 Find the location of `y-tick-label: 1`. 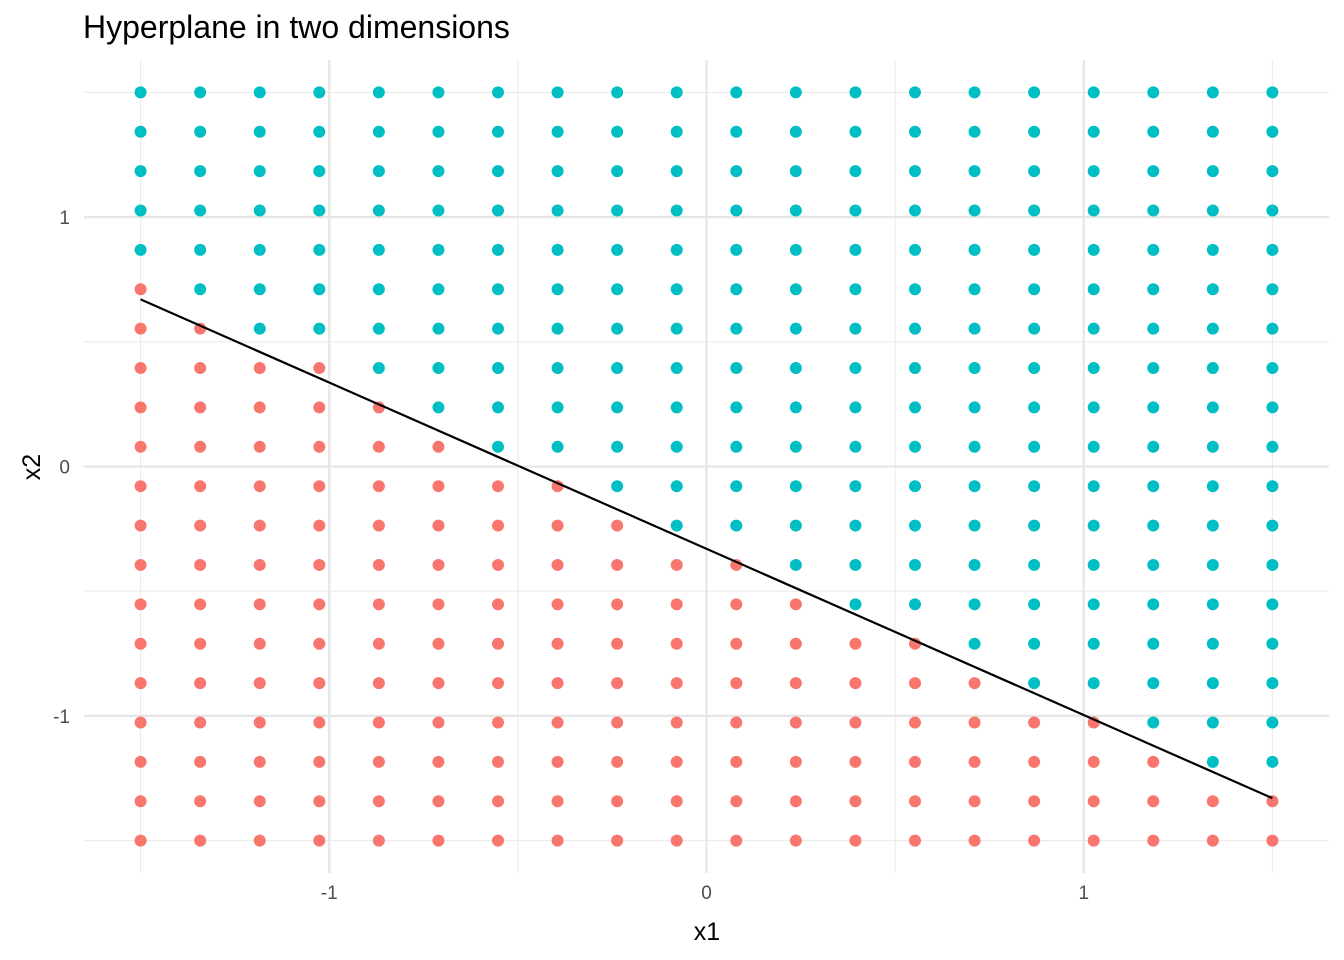

y-tick-label: 1 is located at coordinates (64, 218).